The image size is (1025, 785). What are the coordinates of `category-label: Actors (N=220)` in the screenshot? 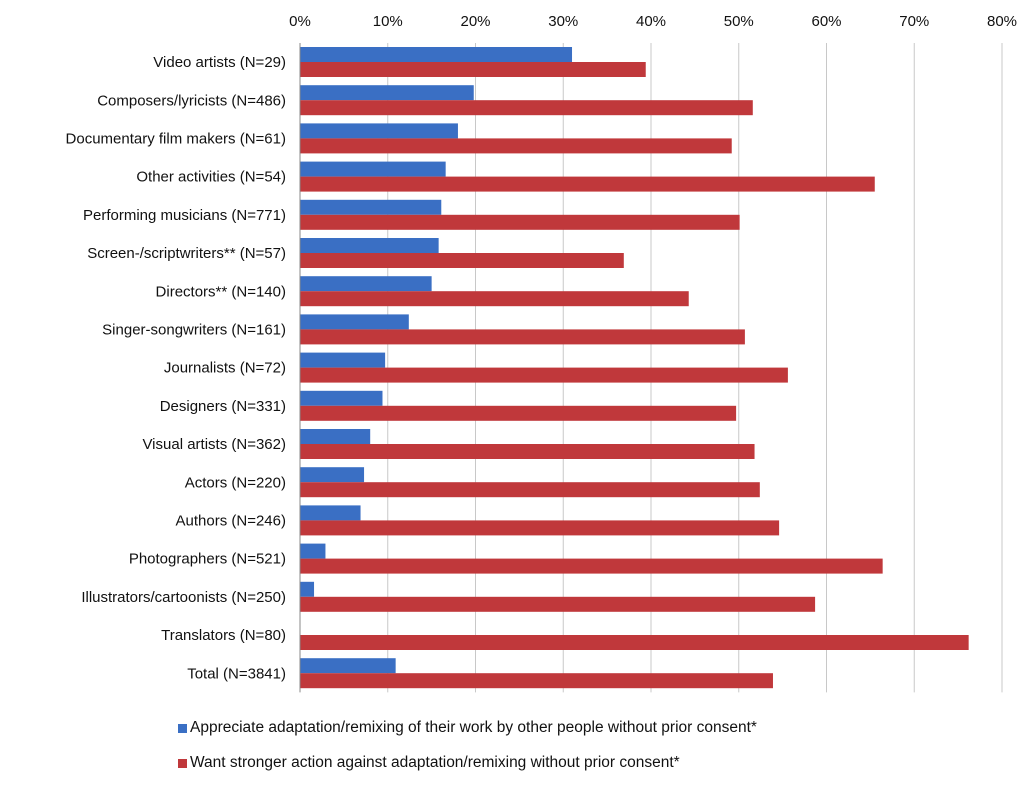 It's located at (235, 482).